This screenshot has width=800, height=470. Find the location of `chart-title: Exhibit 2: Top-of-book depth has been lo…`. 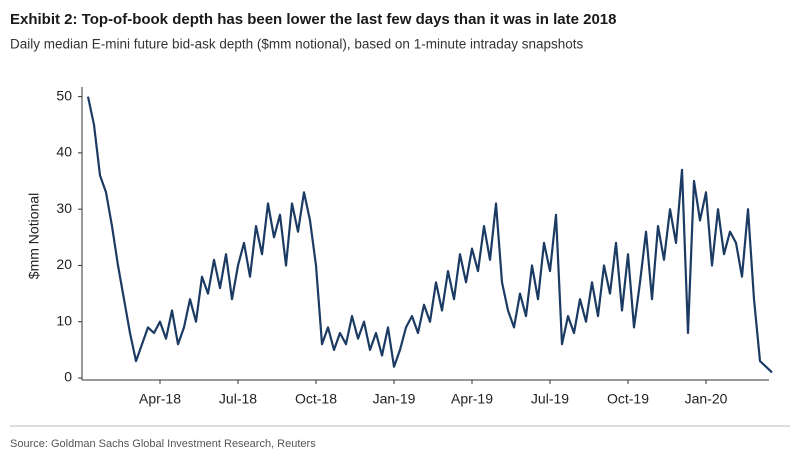

chart-title: Exhibit 2: Top-of-book depth has been lo… is located at coordinates (313, 19).